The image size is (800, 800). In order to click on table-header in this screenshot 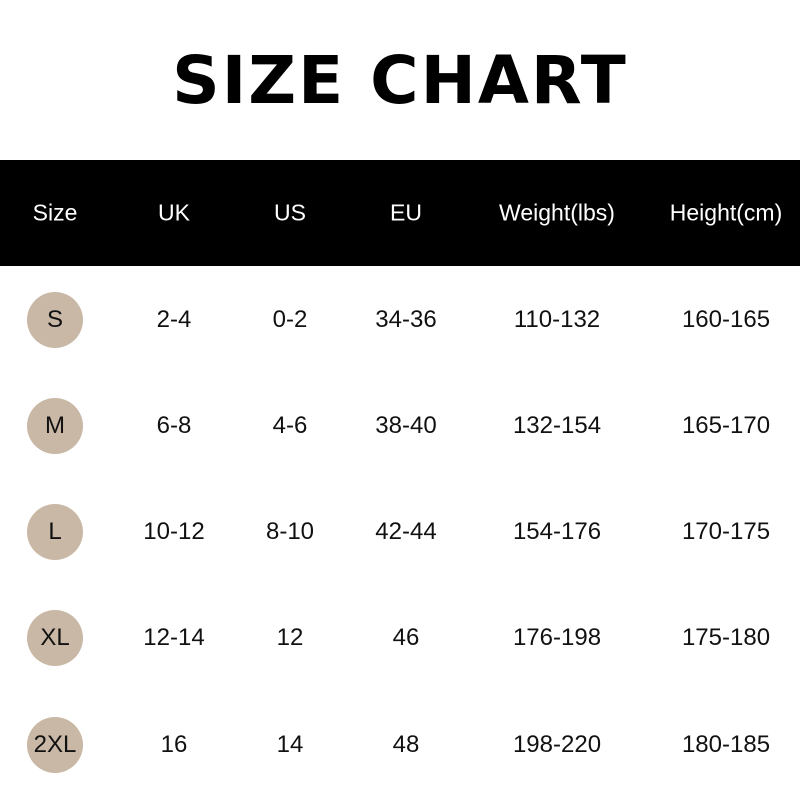, I will do `click(400, 213)`.